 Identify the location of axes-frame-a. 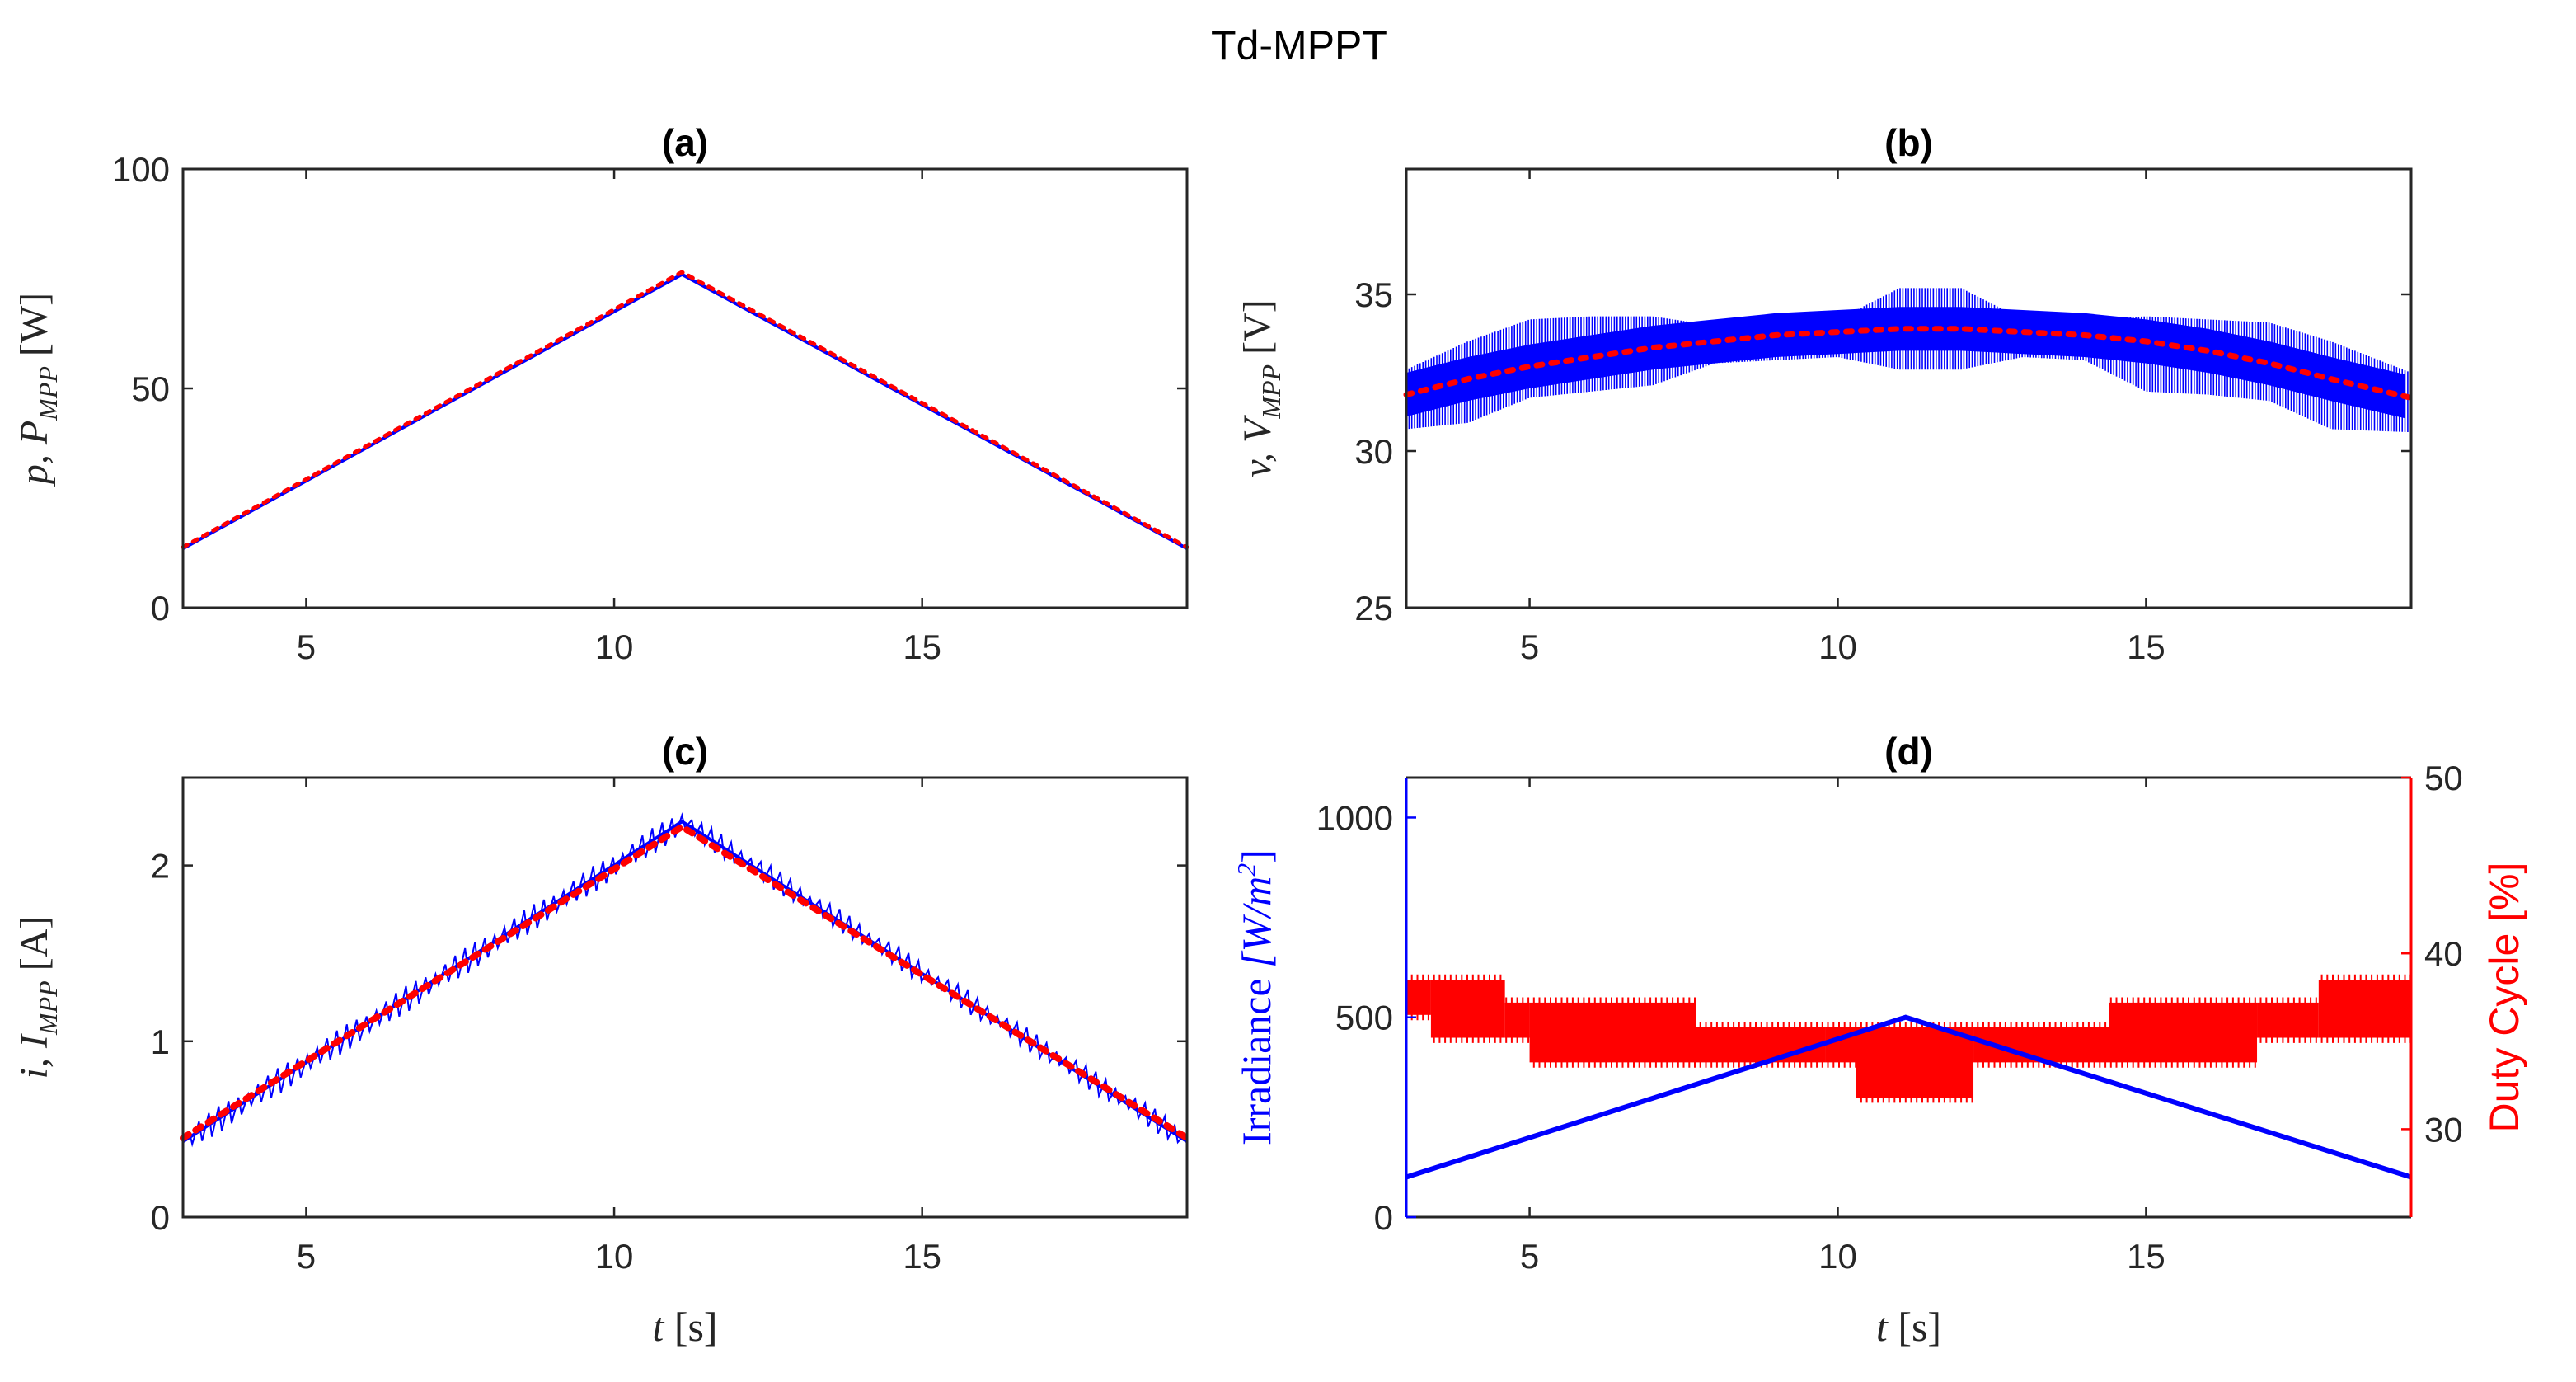
(685, 388).